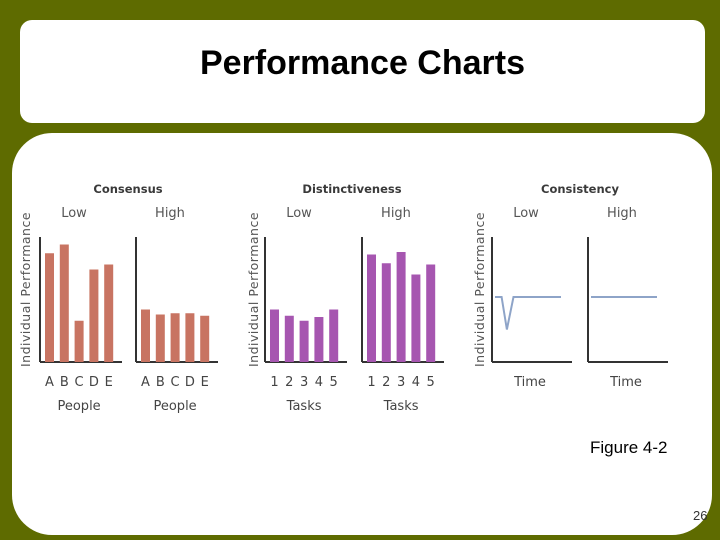 The image size is (720, 540). Describe the element at coordinates (127, 189) in the screenshot. I see `group-title-consensus: Consensus` at that location.